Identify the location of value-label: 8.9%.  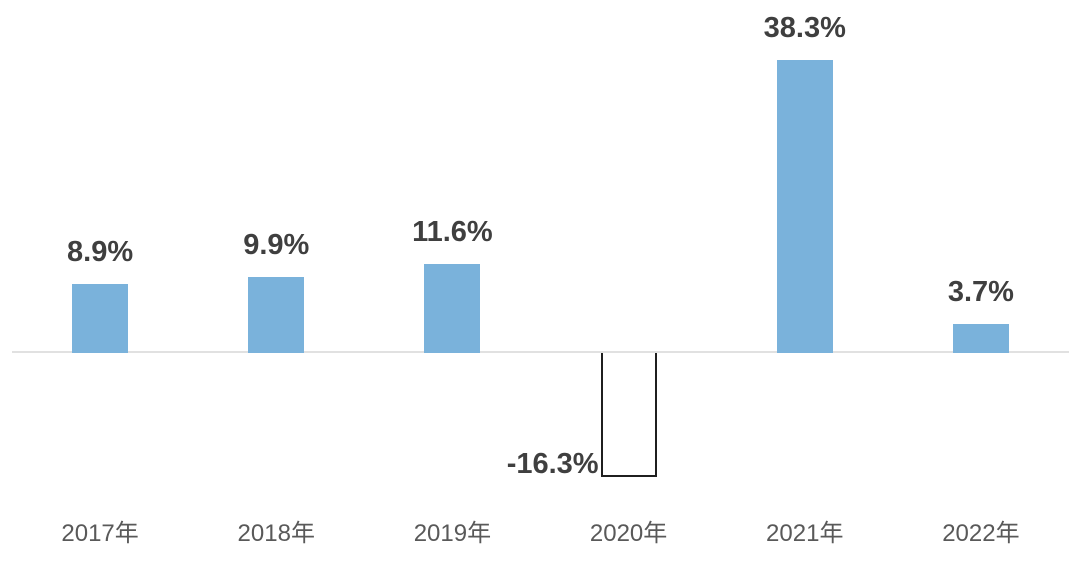
(100, 252).